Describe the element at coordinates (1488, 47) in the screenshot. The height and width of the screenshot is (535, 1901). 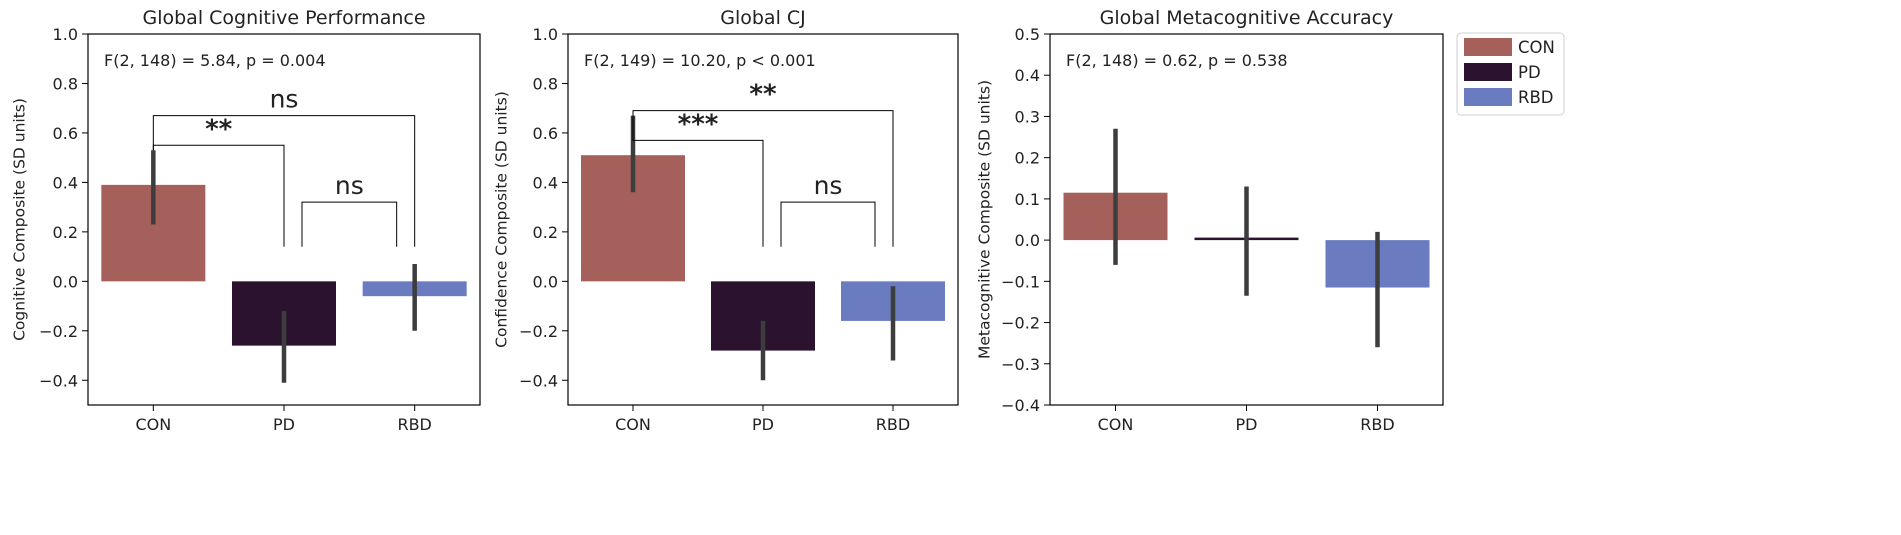
I see `legend-swatch-con` at that location.